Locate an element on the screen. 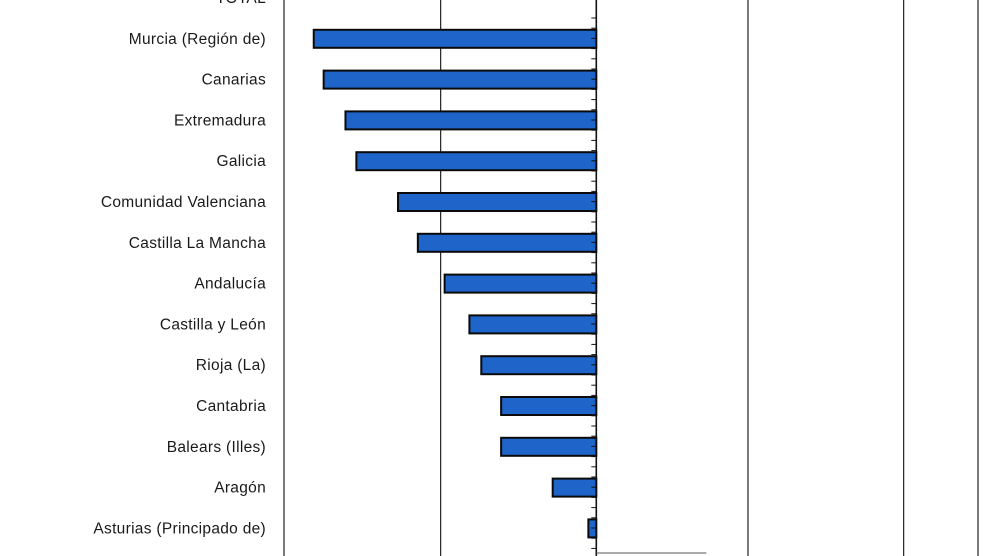 Image resolution: width=990 pixels, height=556 pixels. category-label: Comunidad Valenciana is located at coordinates (183, 202).